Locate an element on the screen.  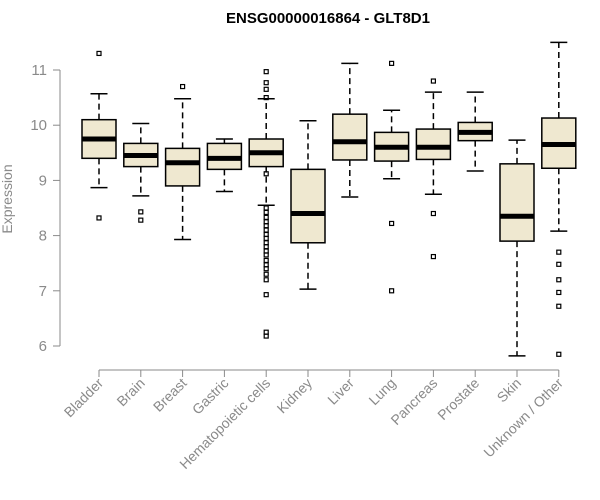
chart-title: ENSG00000016864 - GLT8D1 is located at coordinates (328, 18).